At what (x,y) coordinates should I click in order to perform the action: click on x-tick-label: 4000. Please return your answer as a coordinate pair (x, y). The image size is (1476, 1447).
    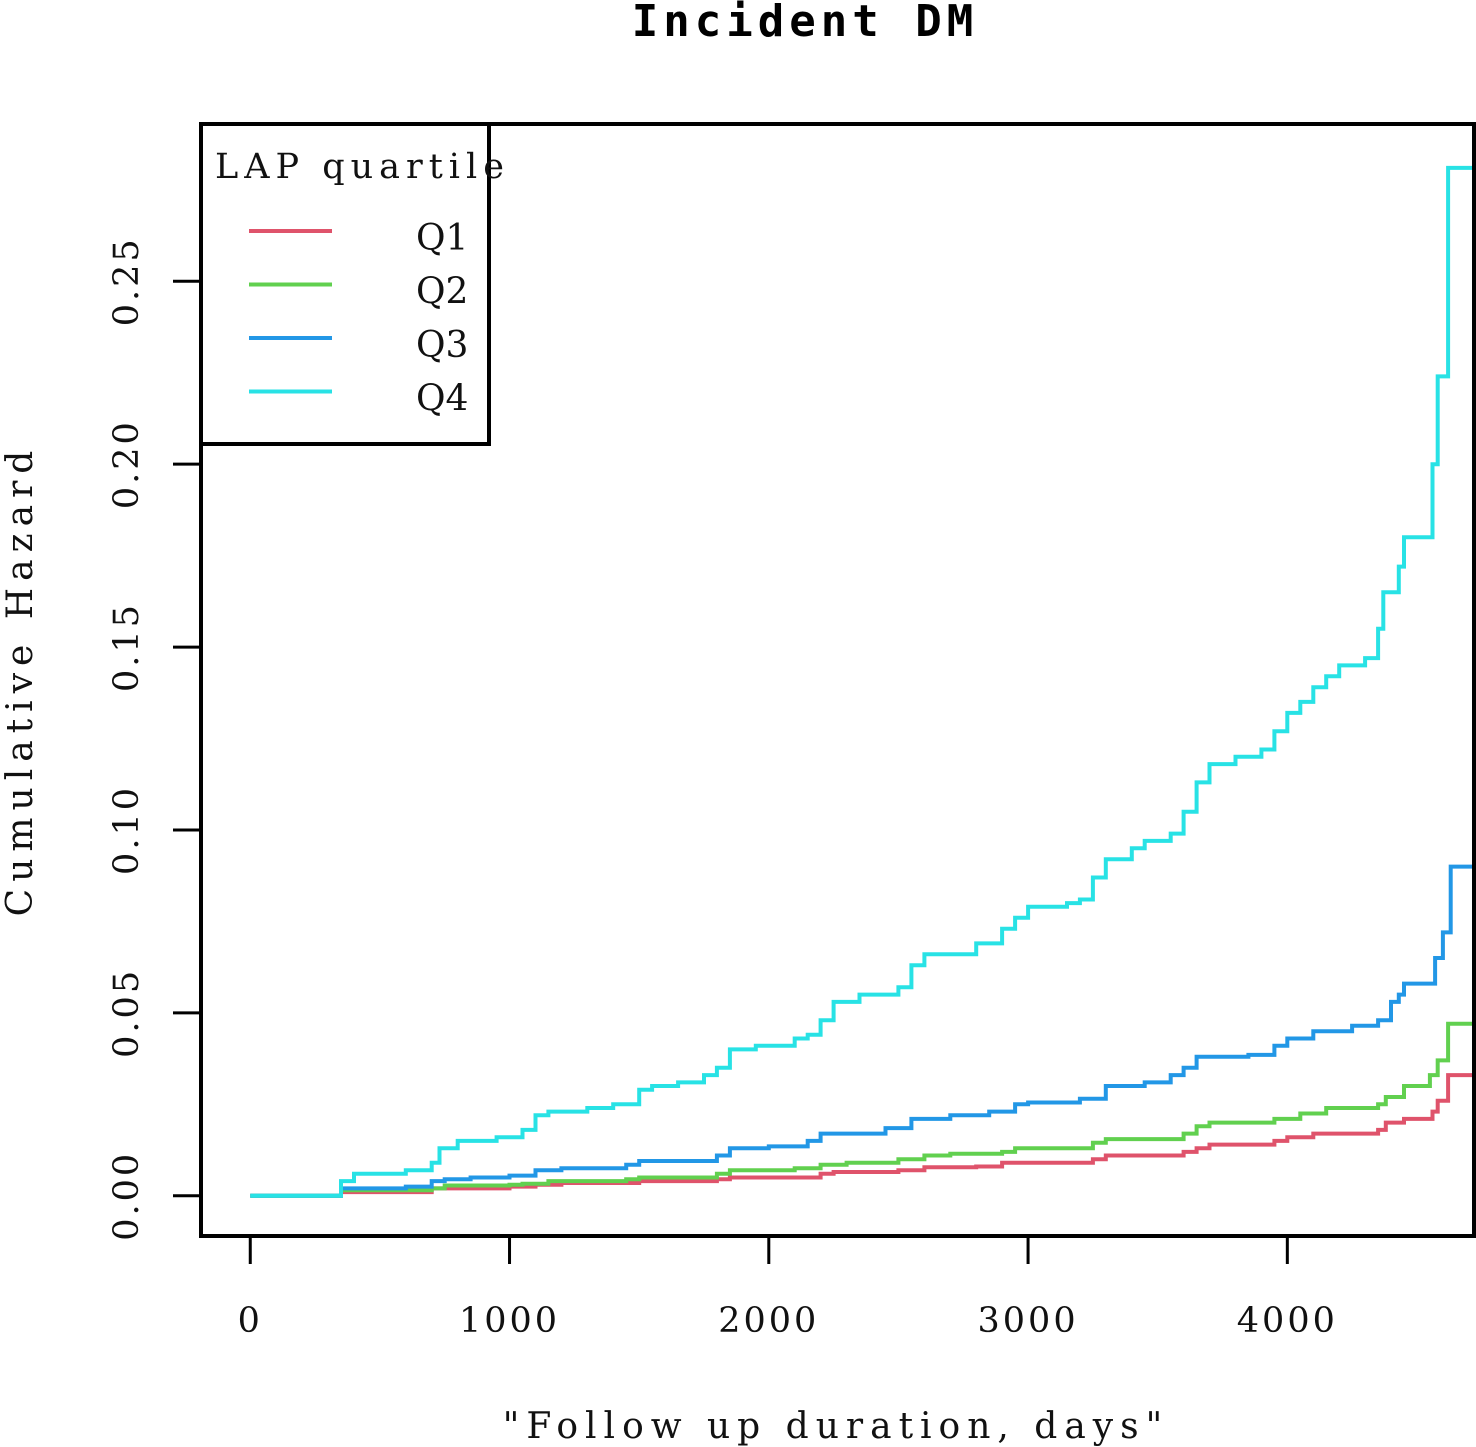
    Looking at the image, I should click on (1287, 1321).